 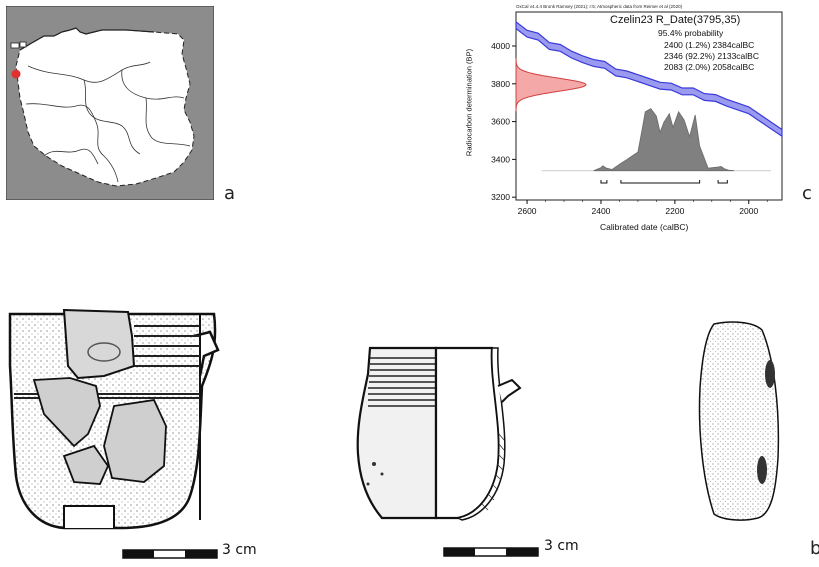 What do you see at coordinates (16, 74) in the screenshot?
I see `site-marker` at bounding box center [16, 74].